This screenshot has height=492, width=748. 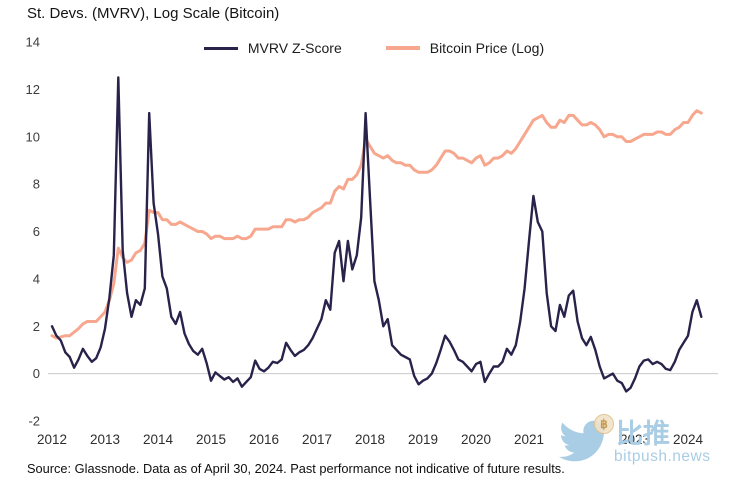 What do you see at coordinates (52, 439) in the screenshot?
I see `x-tick-label: 2012` at bounding box center [52, 439].